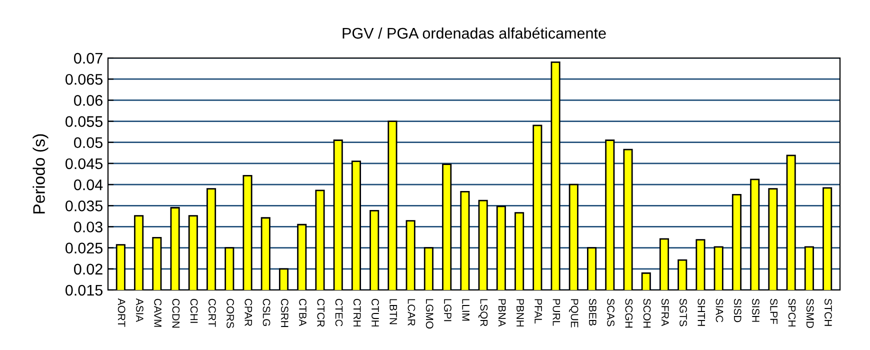  What do you see at coordinates (302, 312) in the screenshot?
I see `x-tick-label: CTBA` at bounding box center [302, 312].